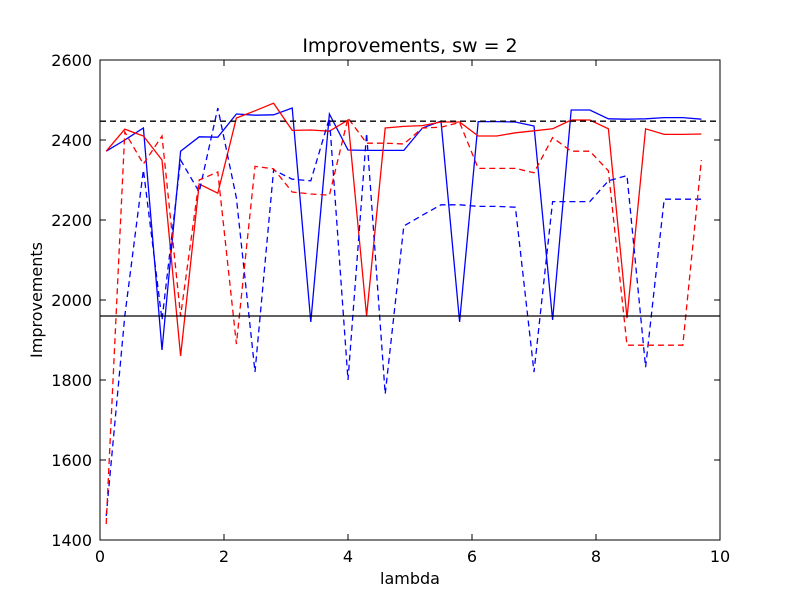 This screenshot has width=800, height=604. I want to click on y-axis-label: Improvements, so click(36, 300).